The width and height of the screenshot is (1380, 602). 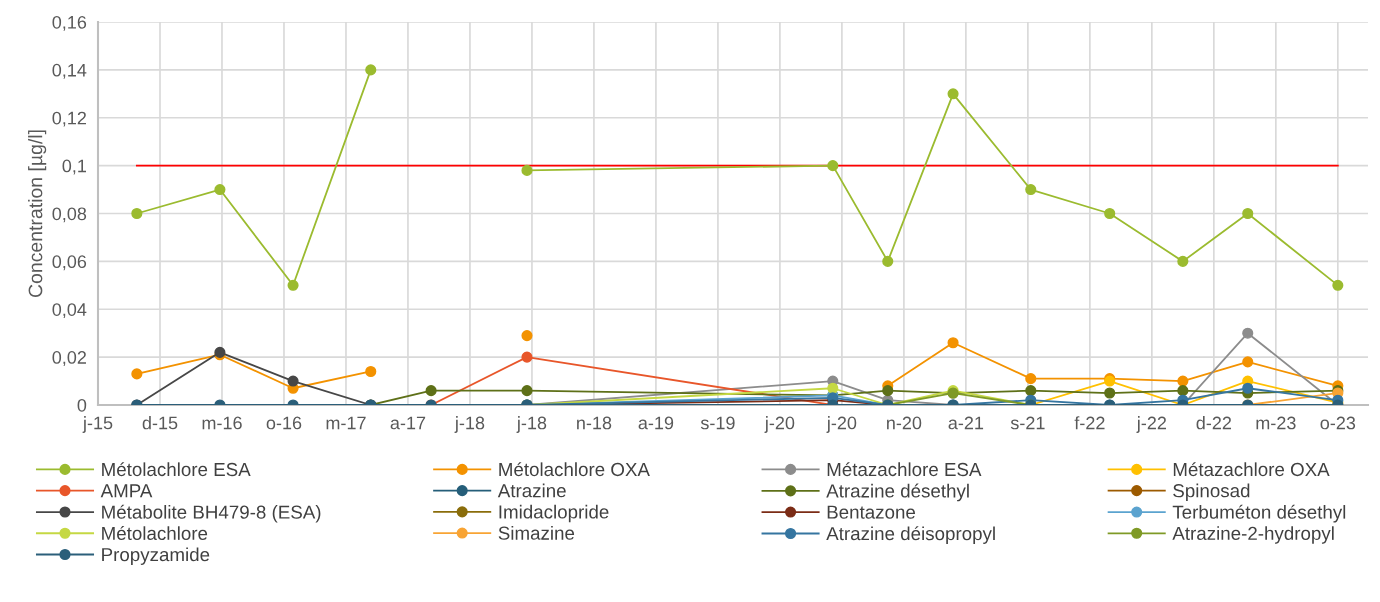 I want to click on x-tick-label: a-19, so click(x=656, y=423).